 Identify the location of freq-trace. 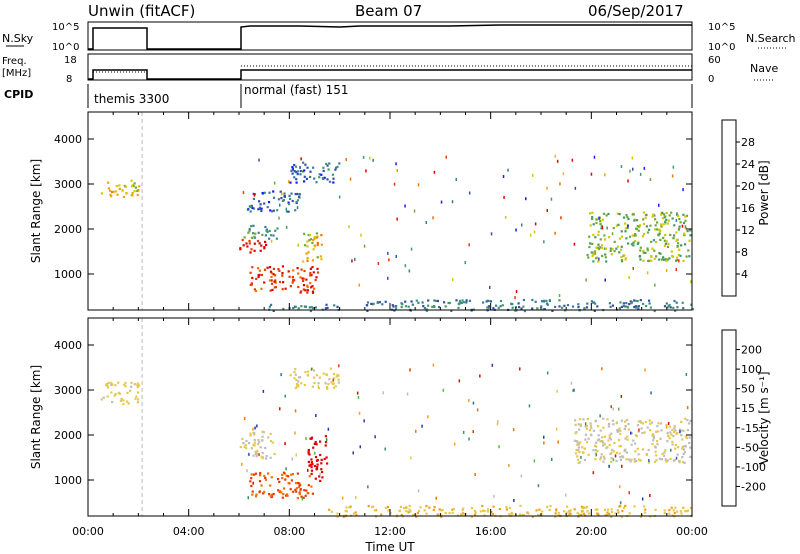
(390, 74).